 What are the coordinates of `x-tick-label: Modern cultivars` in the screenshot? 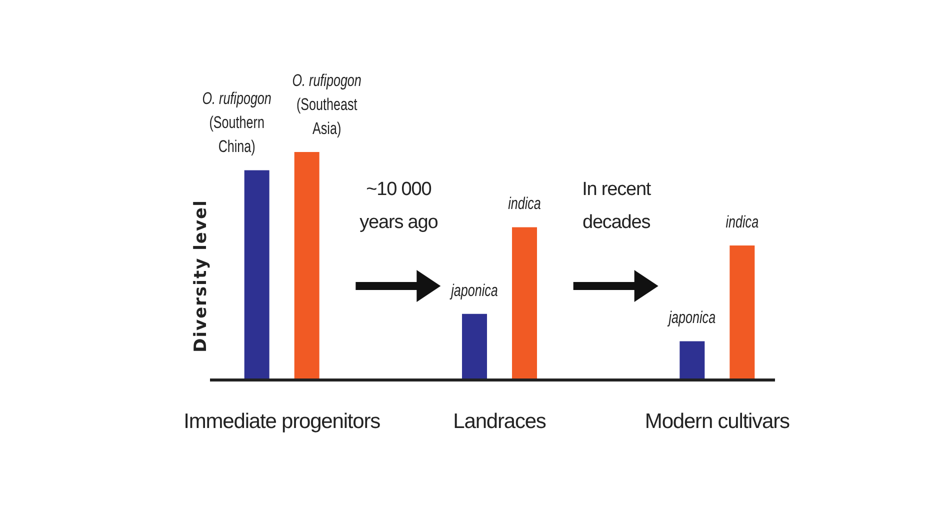 It's located at (717, 421).